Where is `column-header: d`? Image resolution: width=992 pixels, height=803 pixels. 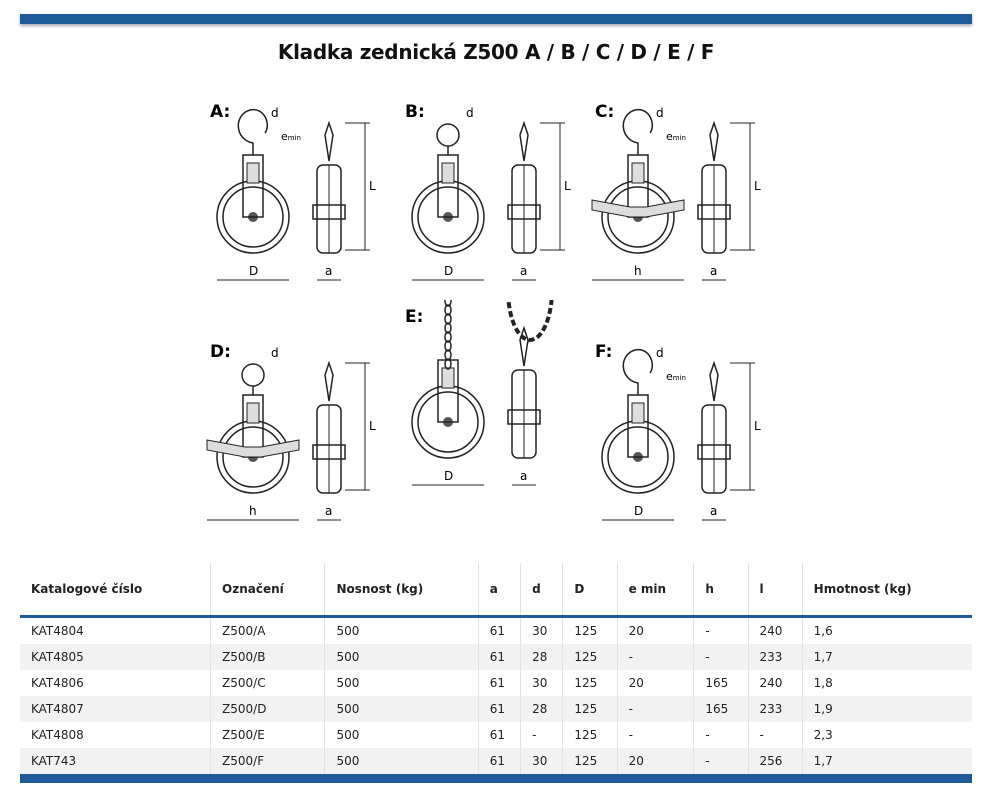
column-header: d is located at coordinates (542, 590).